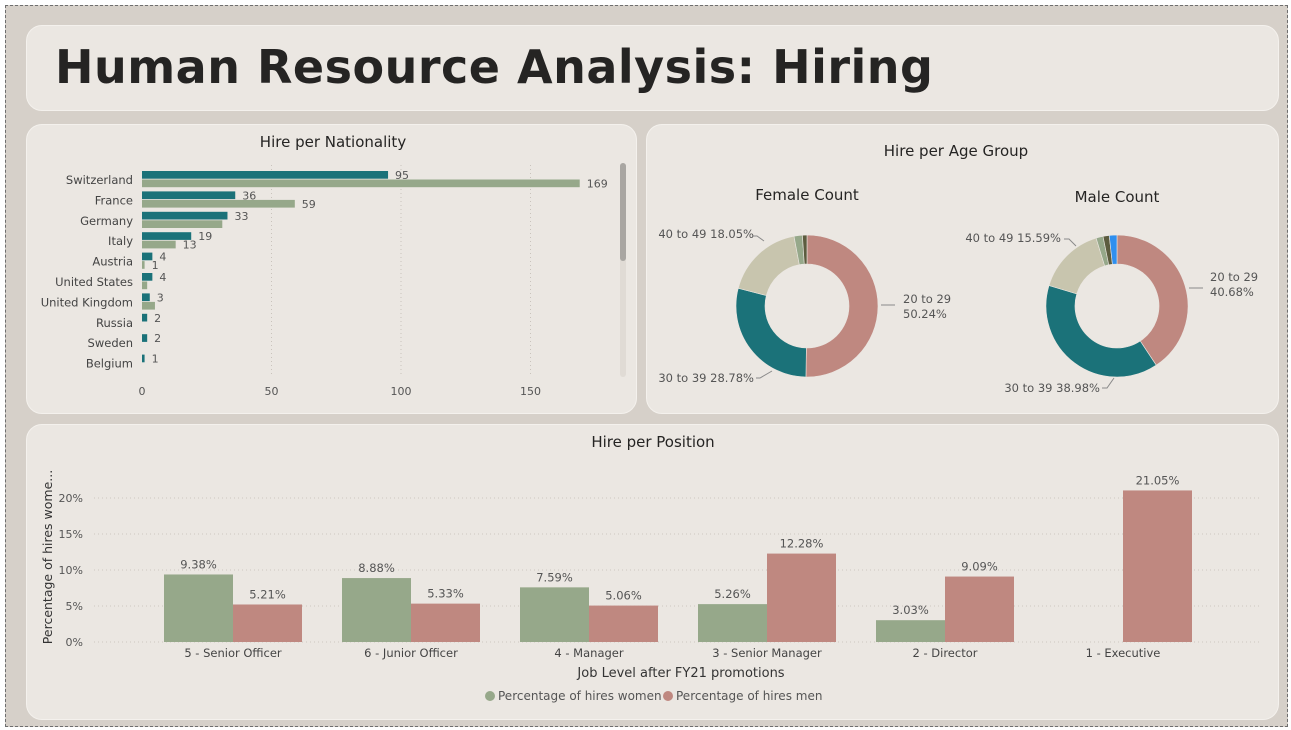 This screenshot has width=1291, height=730. What do you see at coordinates (623, 596) in the screenshot?
I see `data-label: 5.06%` at bounding box center [623, 596].